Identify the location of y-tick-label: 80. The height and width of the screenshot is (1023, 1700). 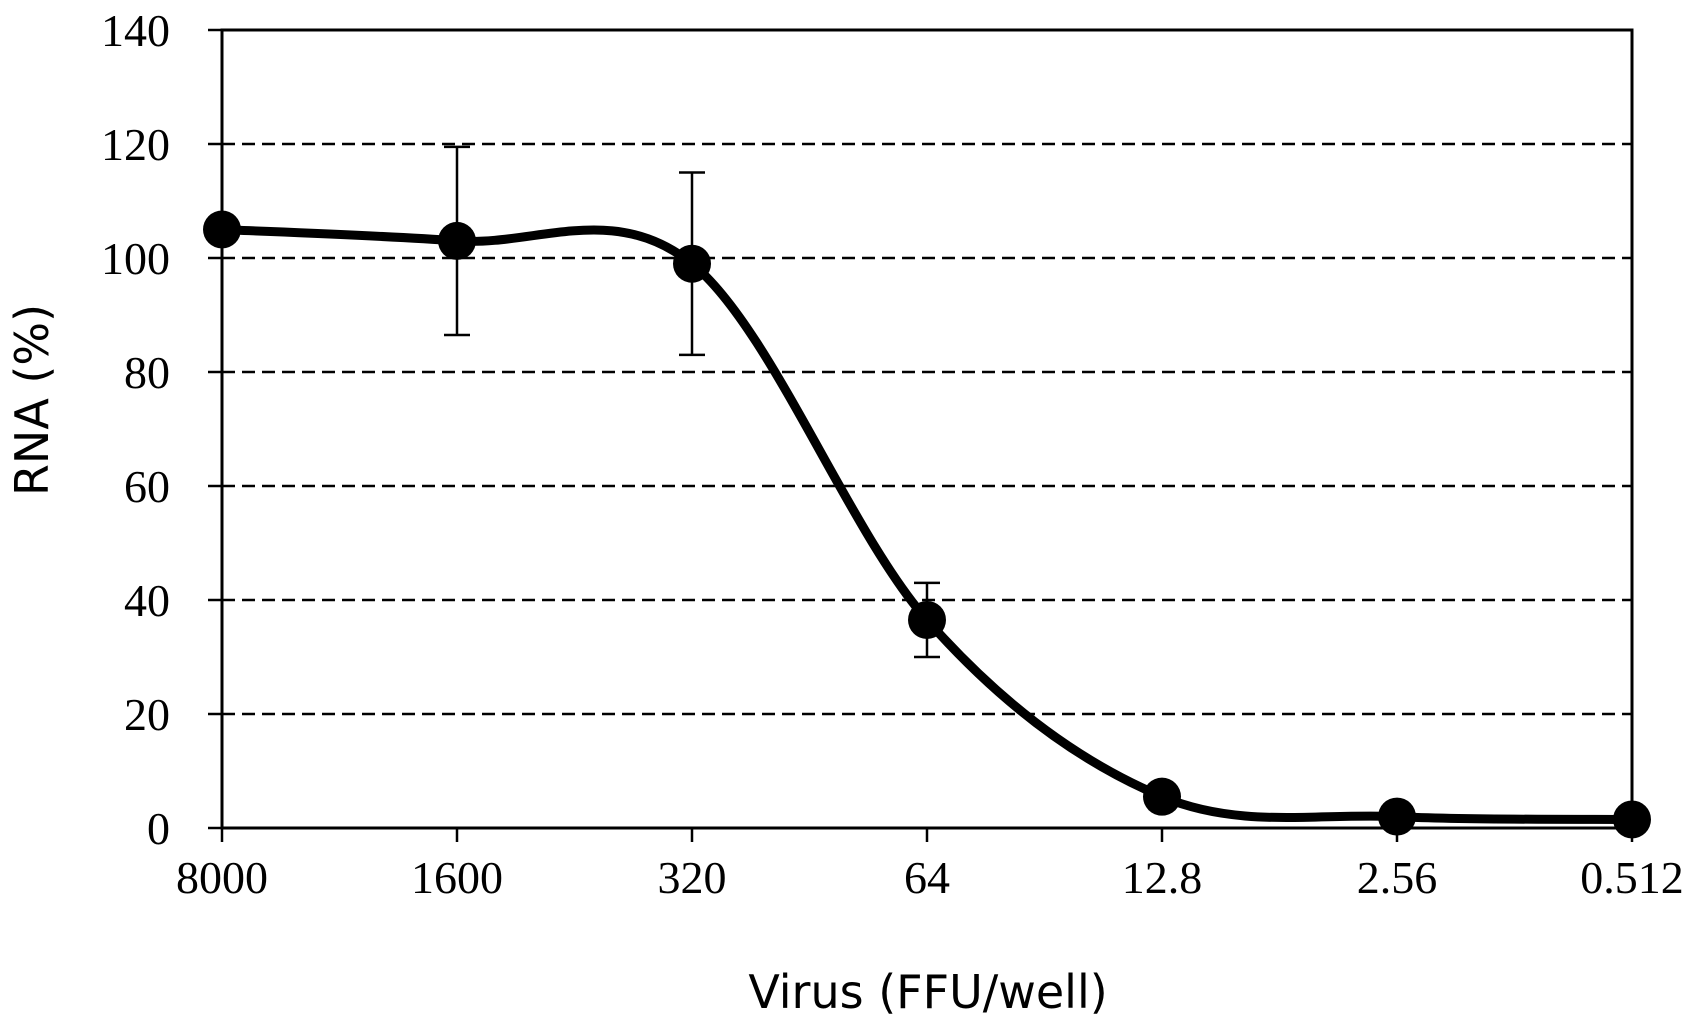
(147, 372).